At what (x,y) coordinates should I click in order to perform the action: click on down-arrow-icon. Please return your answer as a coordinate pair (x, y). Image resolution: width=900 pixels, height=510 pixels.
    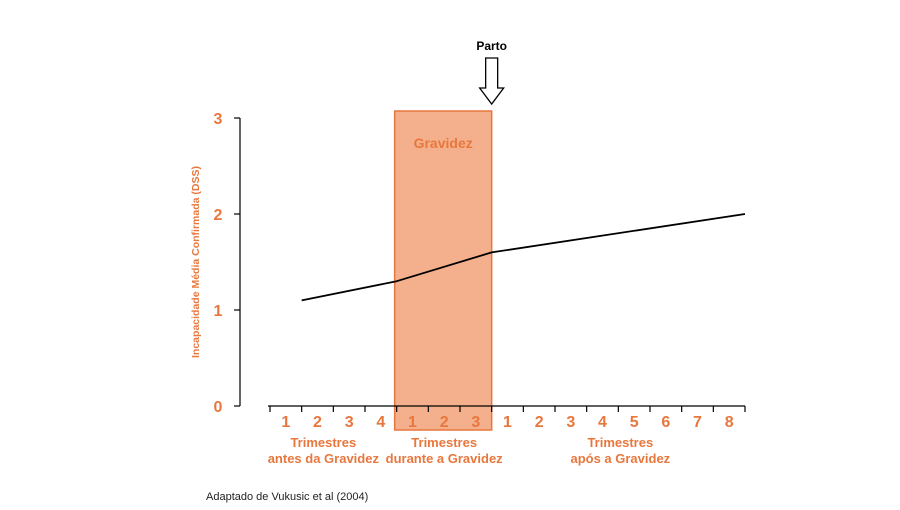
    Looking at the image, I should click on (491, 81).